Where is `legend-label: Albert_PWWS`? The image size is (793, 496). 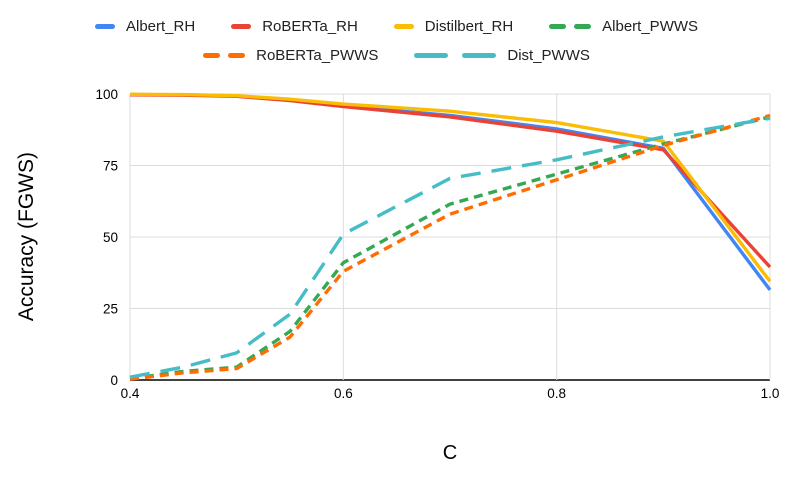
legend-label: Albert_PWWS is located at coordinates (650, 26).